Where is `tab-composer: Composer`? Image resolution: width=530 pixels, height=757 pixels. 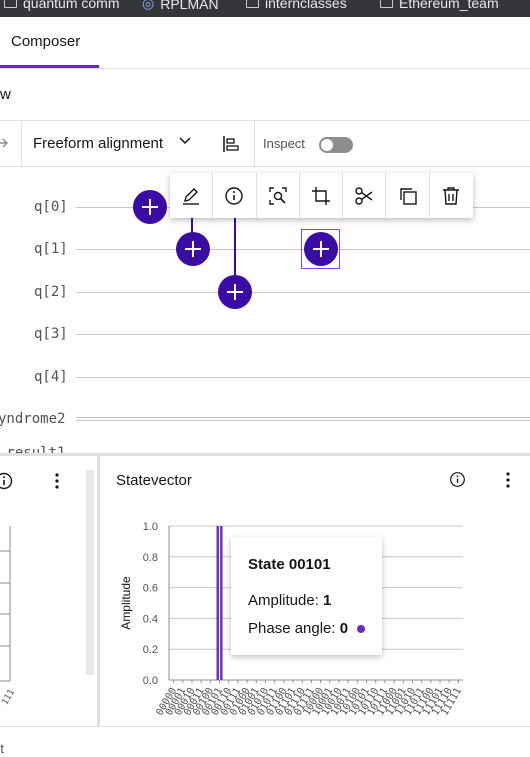 tab-composer: Composer is located at coordinates (49, 42).